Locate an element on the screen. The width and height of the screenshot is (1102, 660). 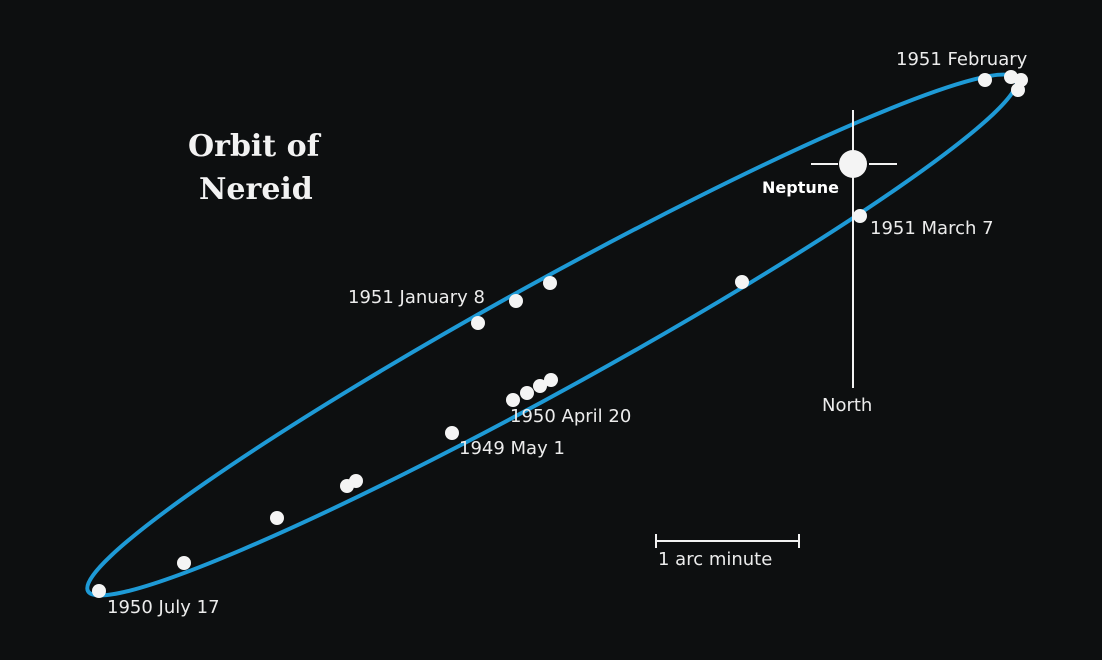
neptune-marker is located at coordinates (854, 164).